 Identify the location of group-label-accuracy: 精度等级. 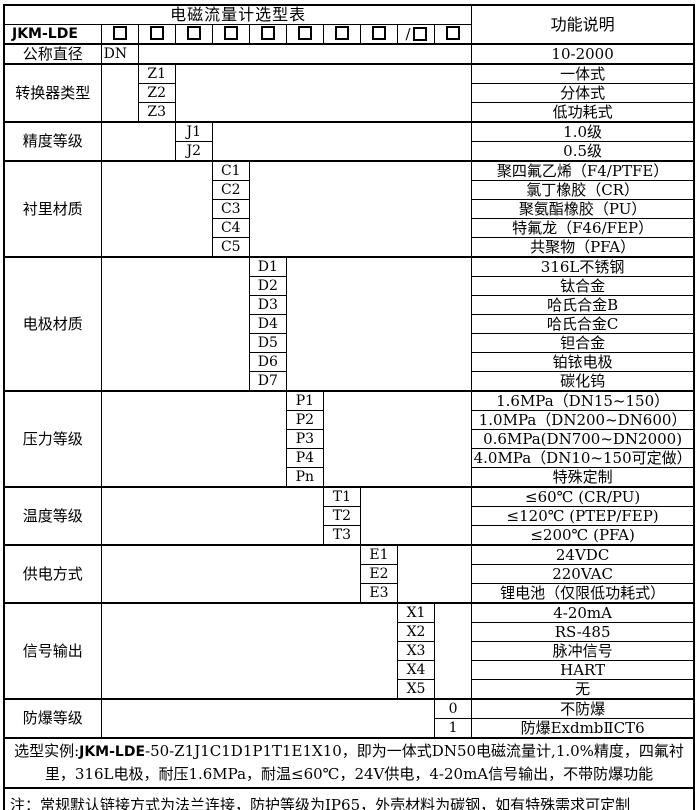
(52, 141).